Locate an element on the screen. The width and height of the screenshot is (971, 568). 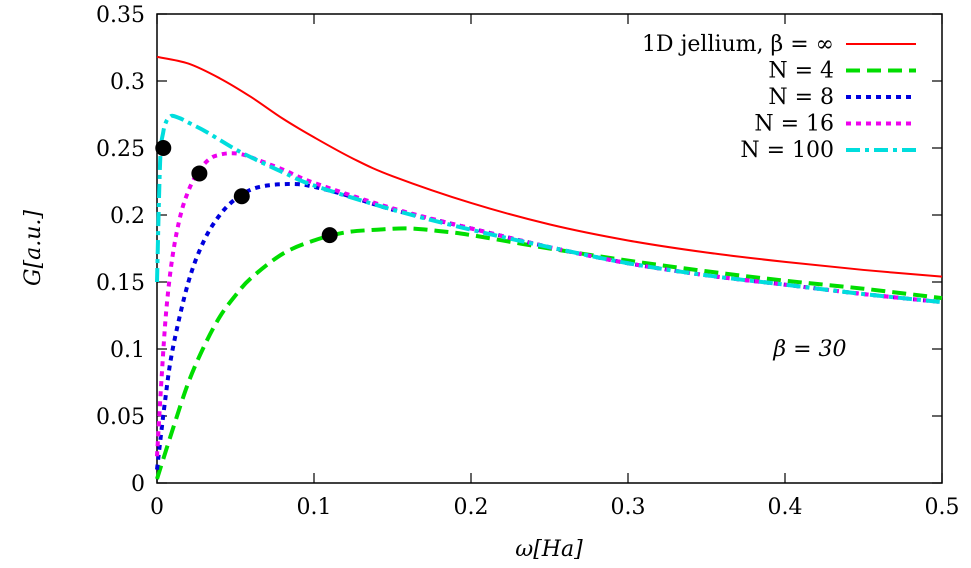
x-tick-label: 0.5 is located at coordinates (942, 507).